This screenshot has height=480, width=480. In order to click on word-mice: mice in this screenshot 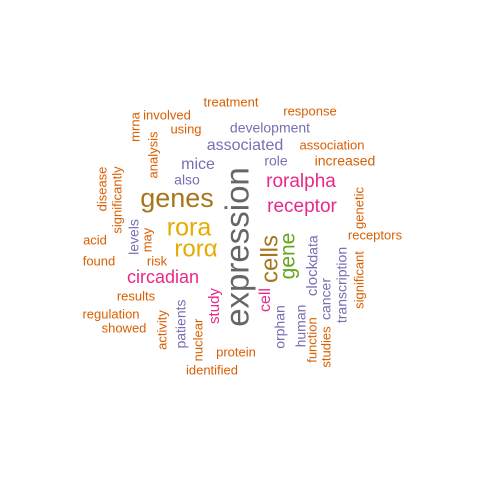, I will do `click(198, 164)`.